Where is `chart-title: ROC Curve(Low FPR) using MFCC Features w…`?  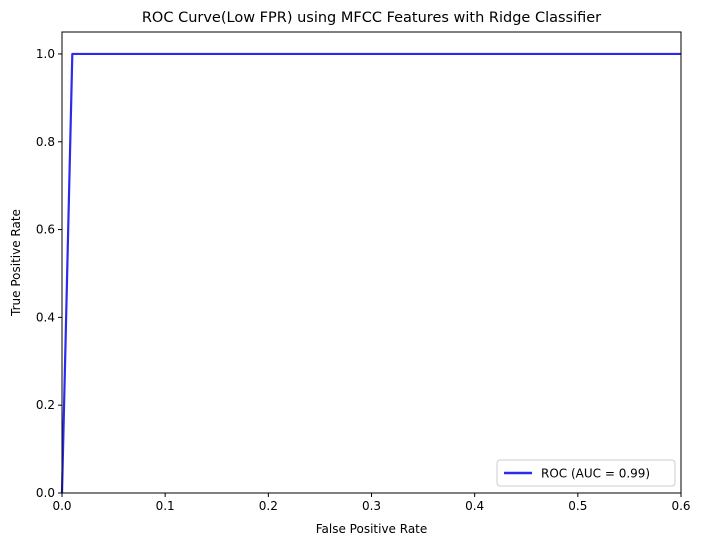 chart-title: ROC Curve(Low FPR) using MFCC Features w… is located at coordinates (371, 18).